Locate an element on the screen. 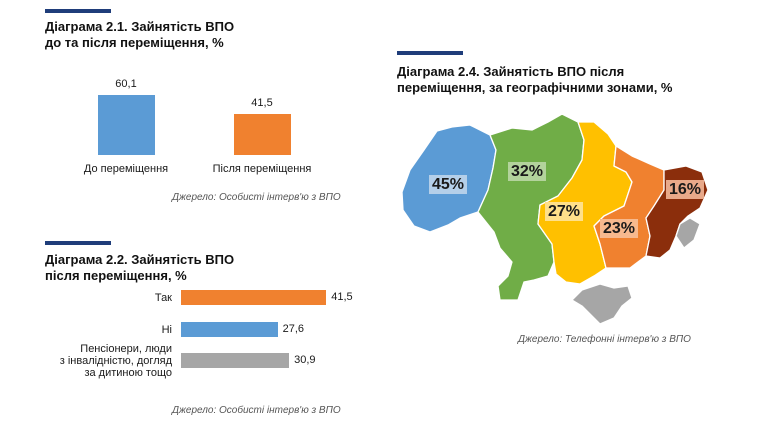 The width and height of the screenshot is (758, 426). chart1-title-line1: Діаграма 2.1. Зайнятість ВПО is located at coordinates (140, 26).